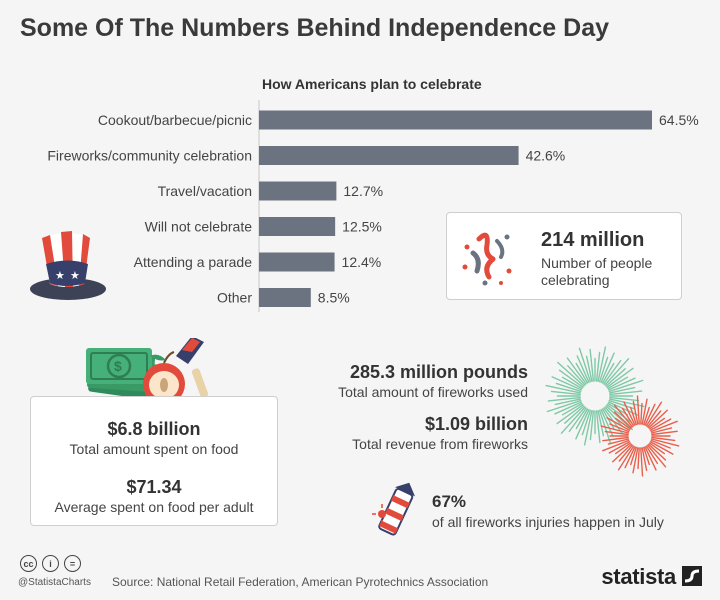 This screenshot has width=720, height=600. Describe the element at coordinates (54, 582) in the screenshot. I see `twitter-handle: @StatistaCharts` at that location.